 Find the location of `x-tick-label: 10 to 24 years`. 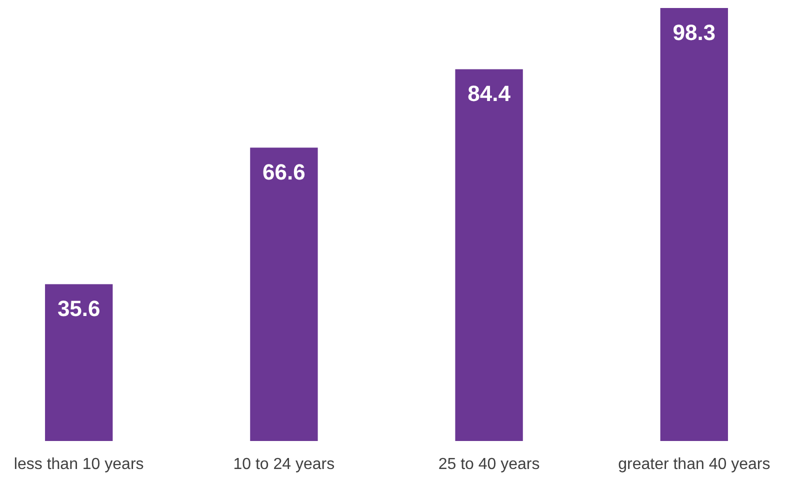

x-tick-label: 10 to 24 years is located at coordinates (284, 464).